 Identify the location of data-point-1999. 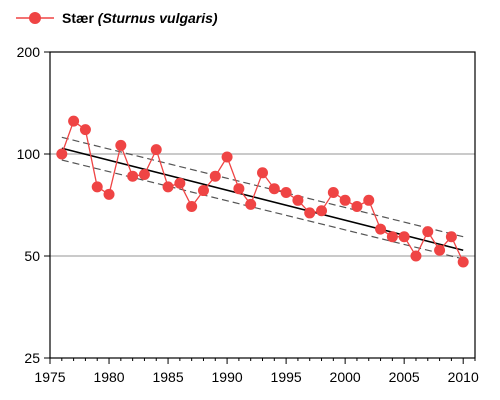
(333, 192).